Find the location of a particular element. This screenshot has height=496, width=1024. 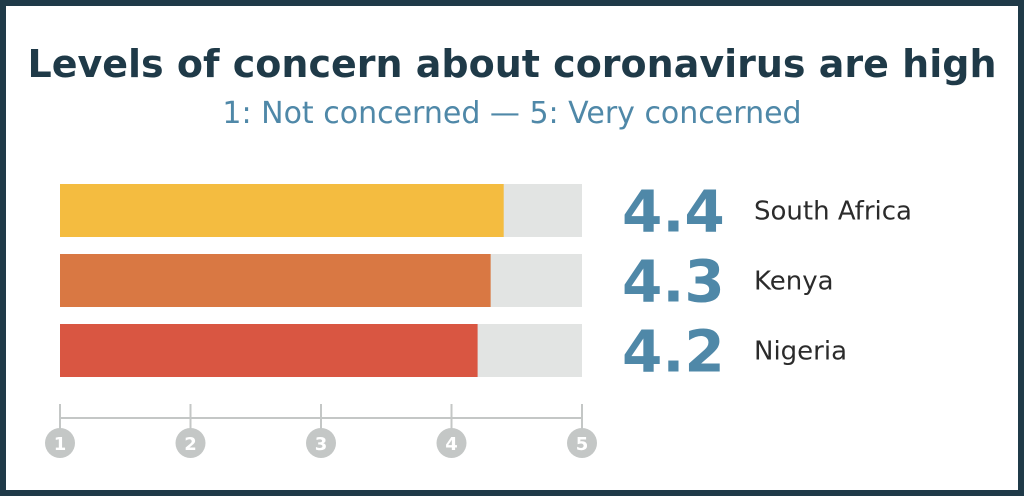

chart-subtitle: 1: Not concerned — 5: Very concerned is located at coordinates (512, 113).